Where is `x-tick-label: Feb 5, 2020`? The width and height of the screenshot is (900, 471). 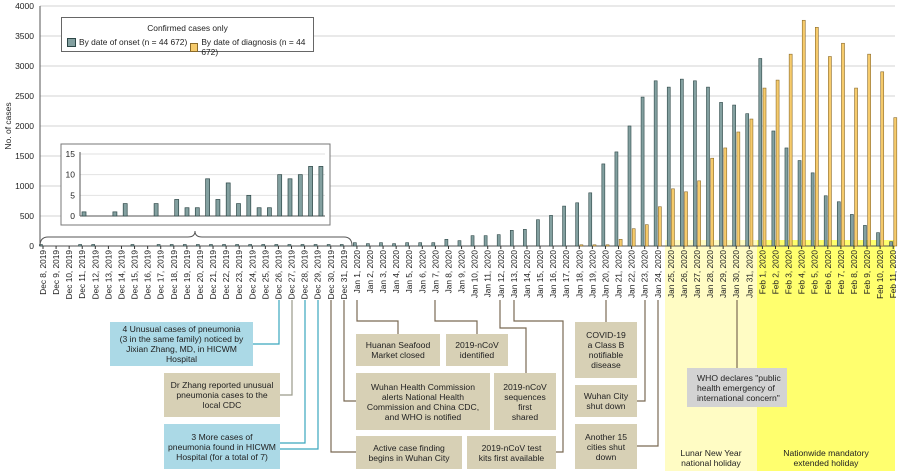
x-tick-label: Feb 5, 2020 is located at coordinates (815, 272).